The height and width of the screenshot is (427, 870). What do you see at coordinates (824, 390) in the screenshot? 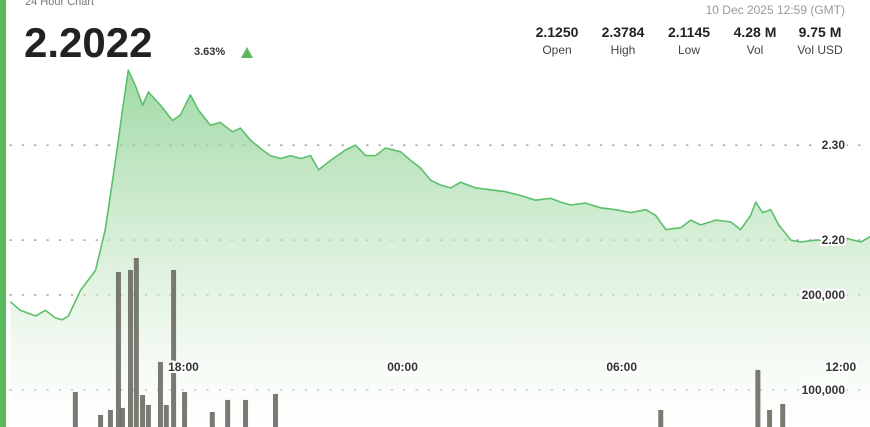
I see `y-tick-label: 100,000` at bounding box center [824, 390].